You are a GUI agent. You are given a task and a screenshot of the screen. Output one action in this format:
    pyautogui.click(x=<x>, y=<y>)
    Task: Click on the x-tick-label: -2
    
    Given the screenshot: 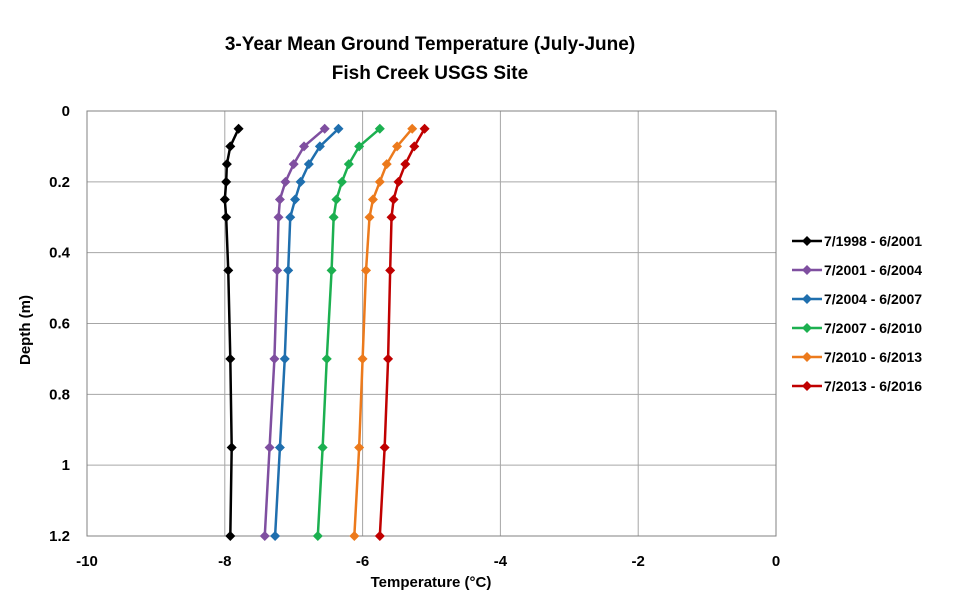 What is the action you would take?
    pyautogui.click(x=638, y=561)
    